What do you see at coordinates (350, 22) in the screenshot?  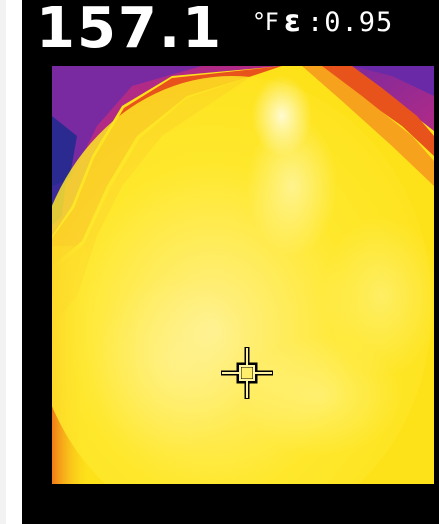 I see `emissivity-value: :0.95` at bounding box center [350, 22].